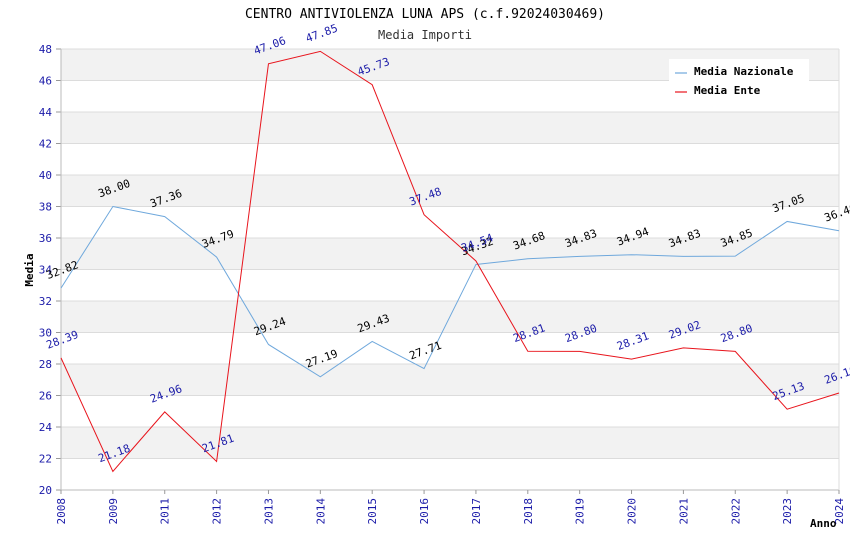 Image resolution: width=850 pixels, height=550 pixels. I want to click on chart-subtitle: Media Importi, so click(425, 35).